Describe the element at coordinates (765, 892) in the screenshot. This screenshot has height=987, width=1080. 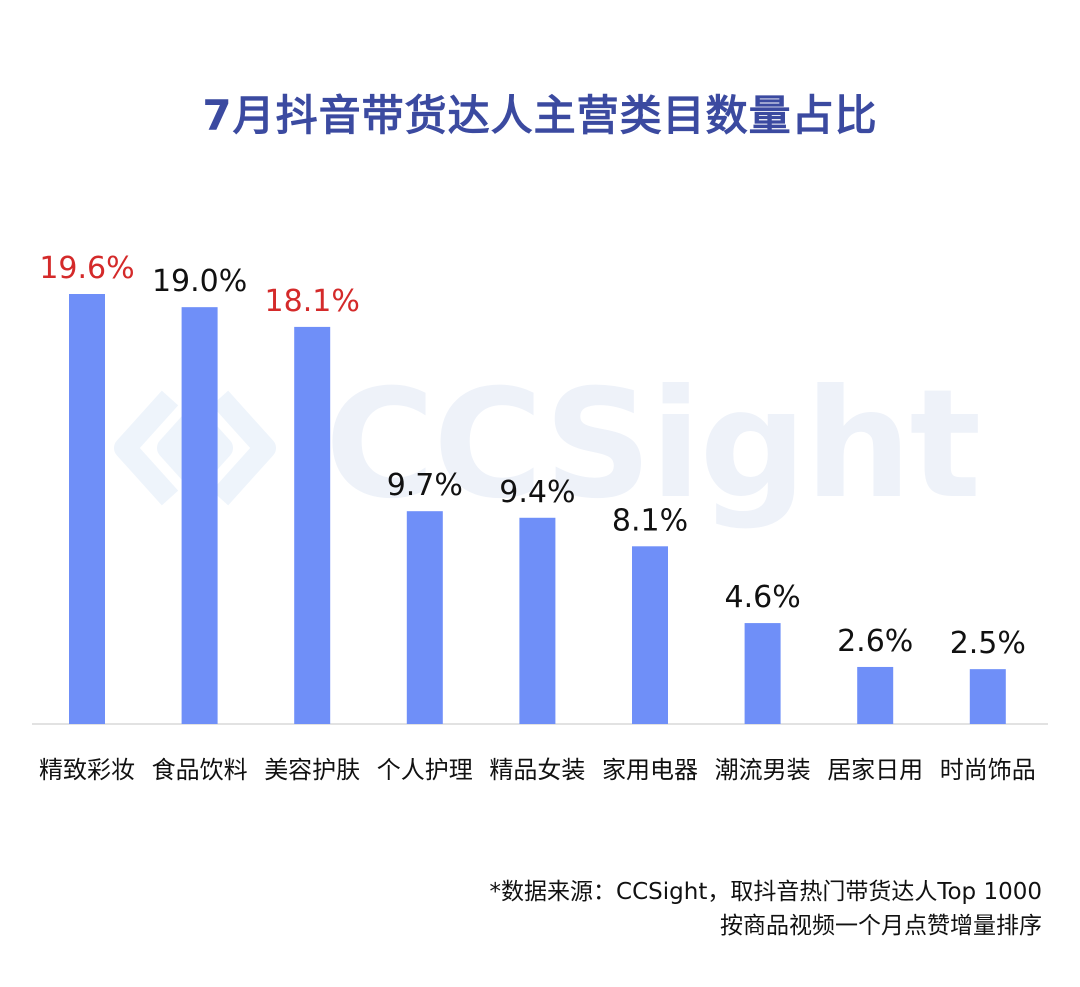
I see `footnote-source: *数据来源：CCSight，取抖音热门带货达人Top 1000` at that location.